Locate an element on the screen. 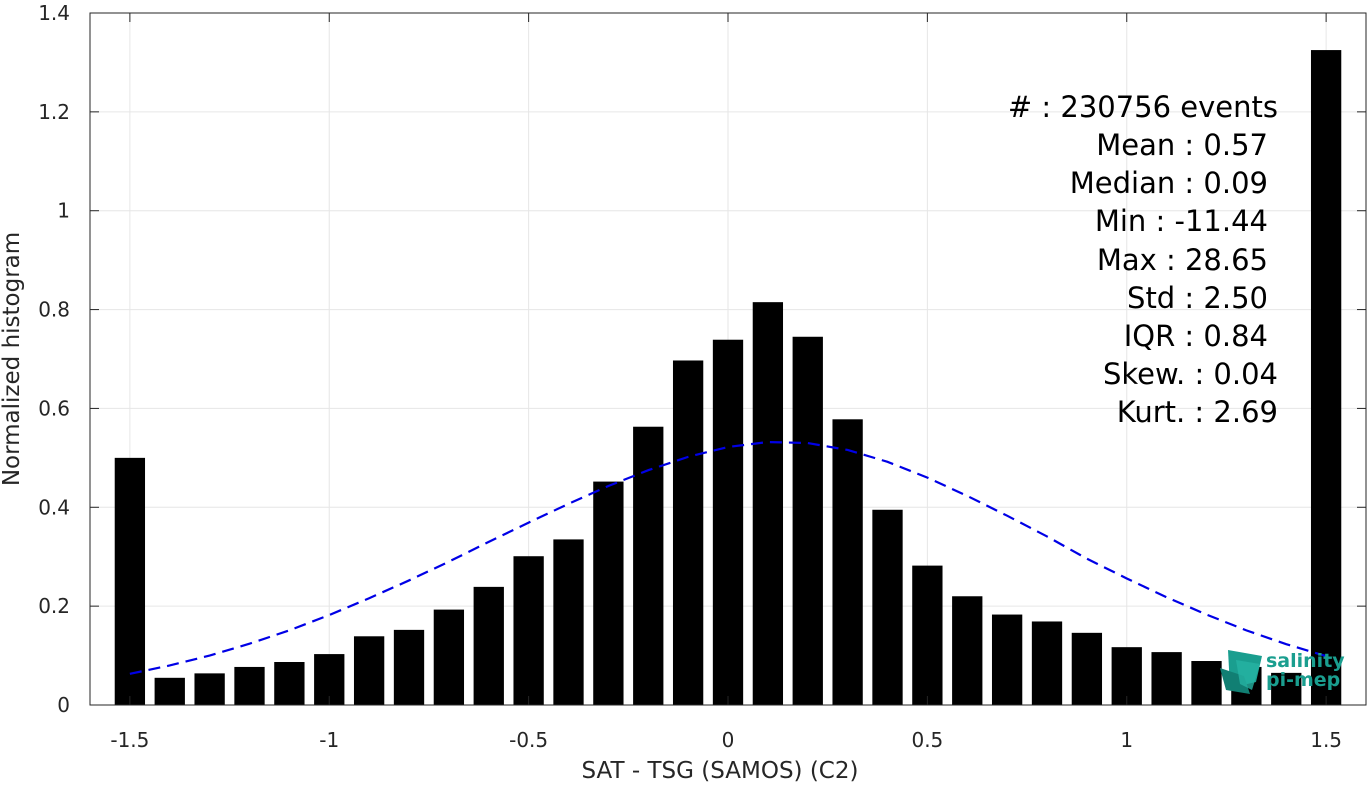  y-tick-label: 0.4 is located at coordinates (54, 507).